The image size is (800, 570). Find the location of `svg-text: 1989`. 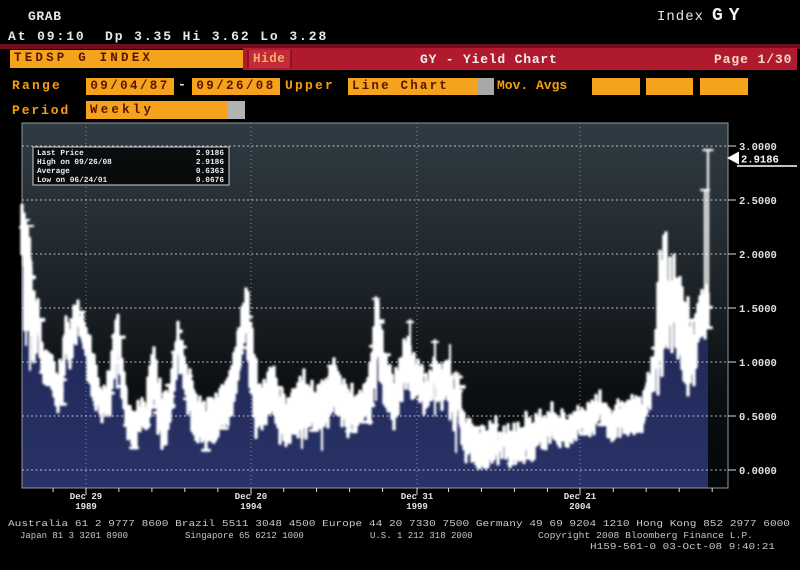

svg-text: 1989 is located at coordinates (86, 507).